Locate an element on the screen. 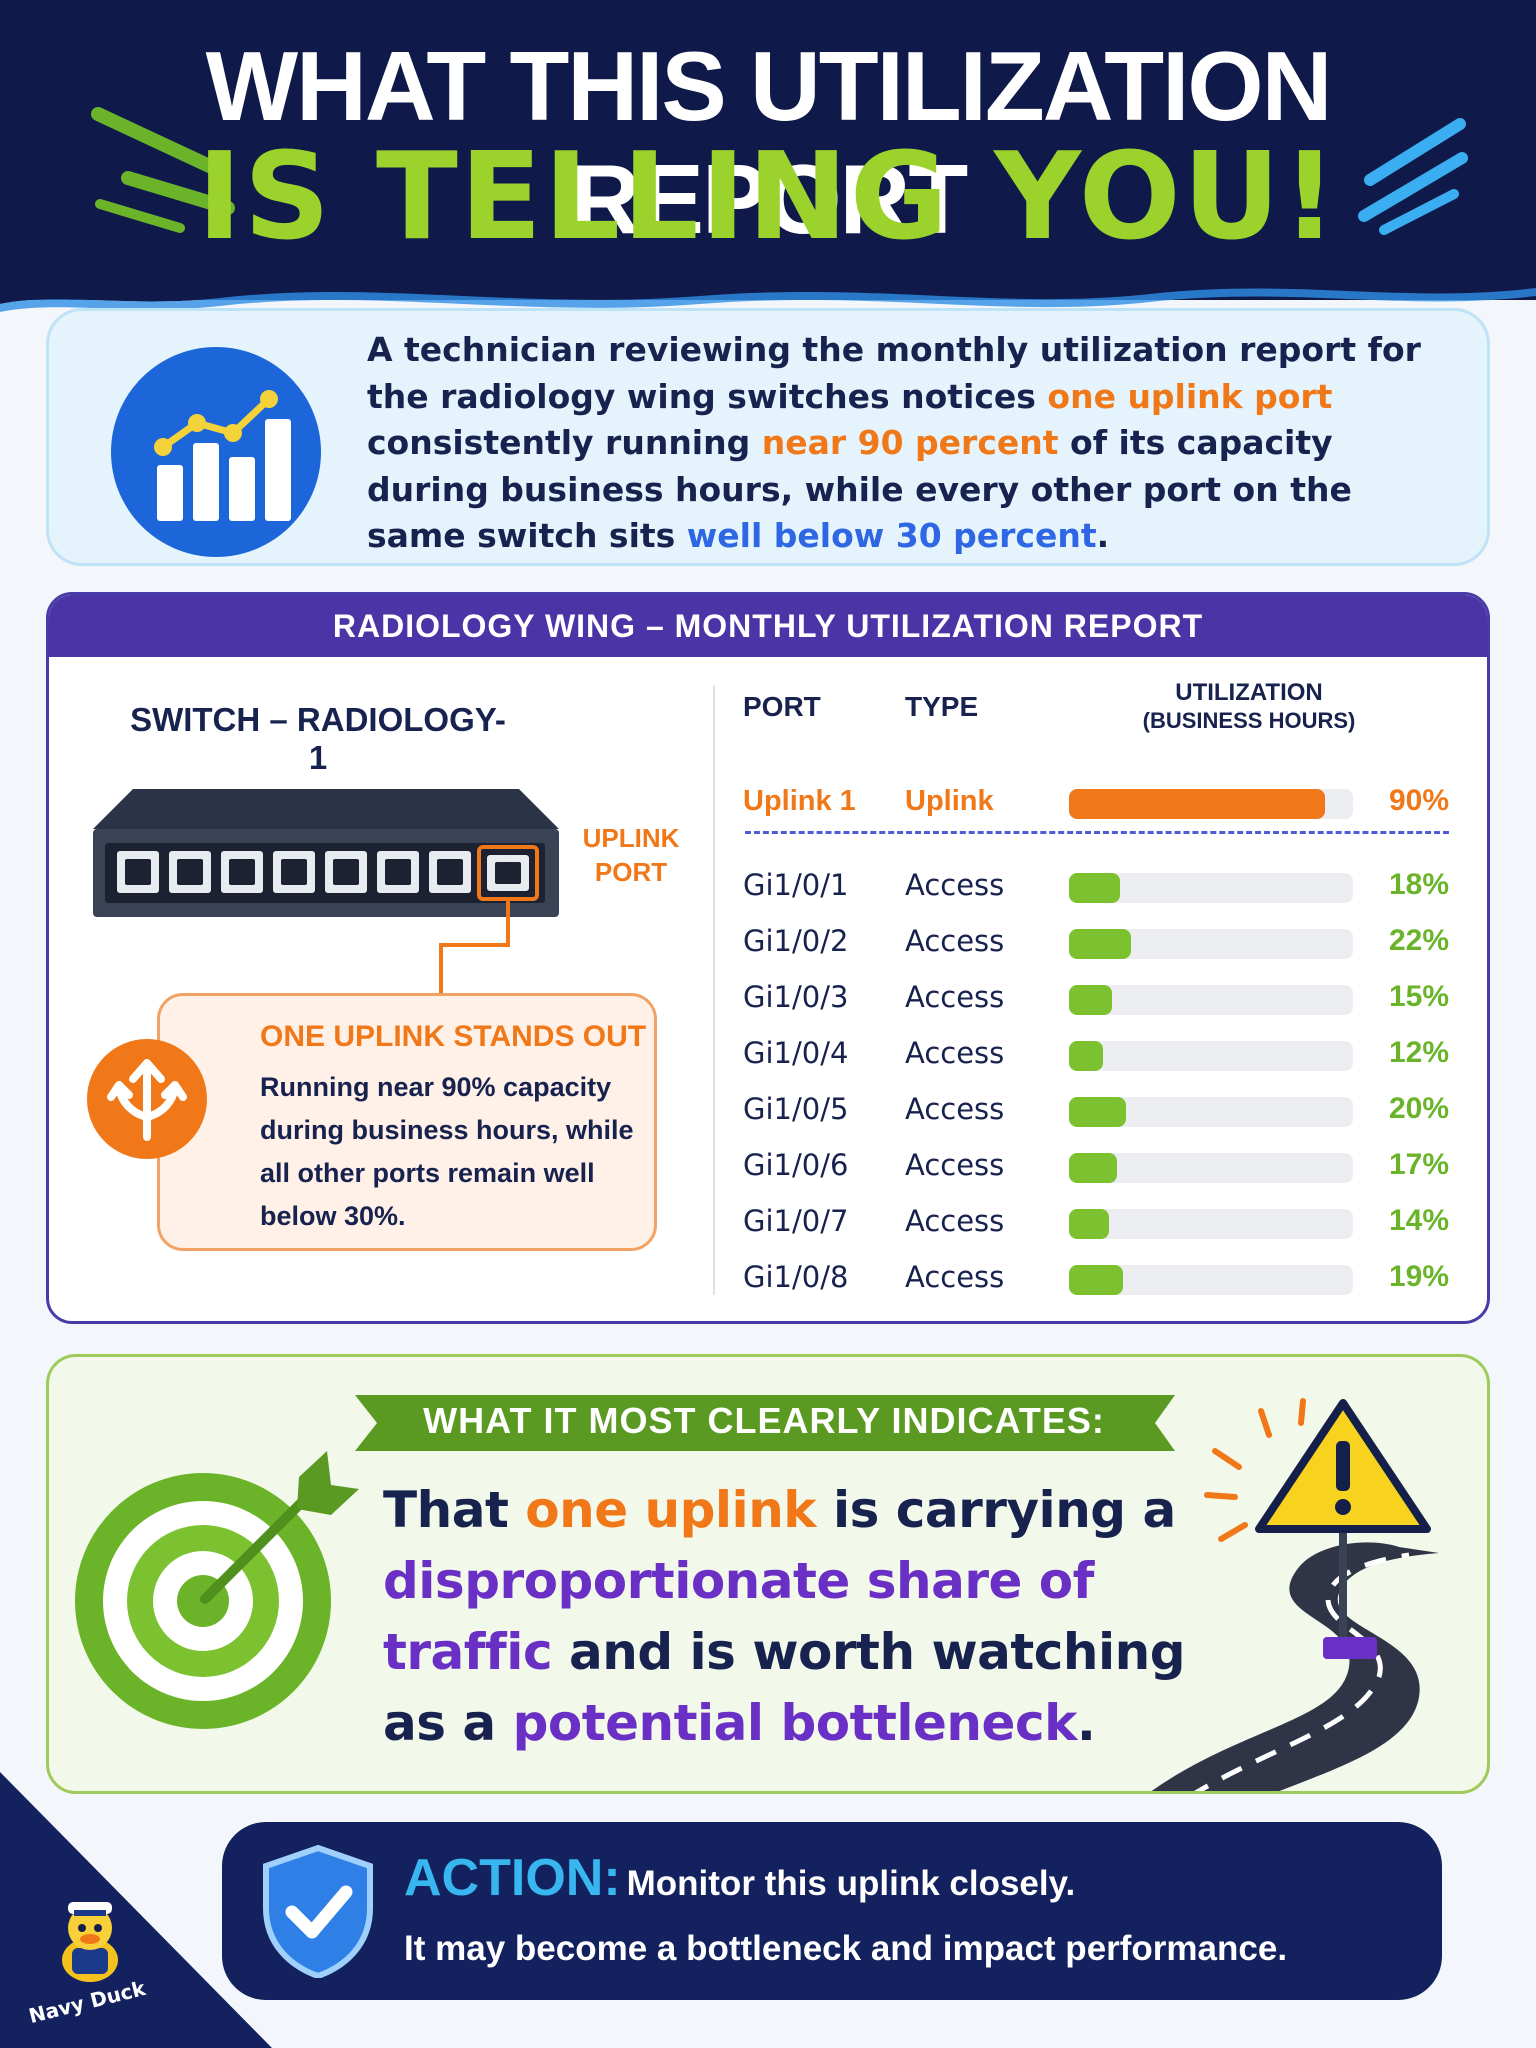 The height and width of the screenshot is (2048, 1536). utilization-percent: 18% is located at coordinates (1418, 884).